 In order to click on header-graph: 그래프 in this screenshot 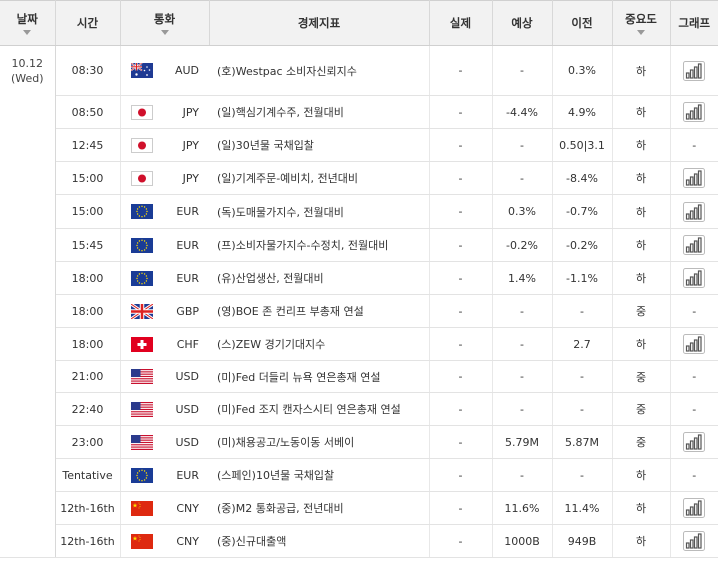, I will do `click(694, 23)`.